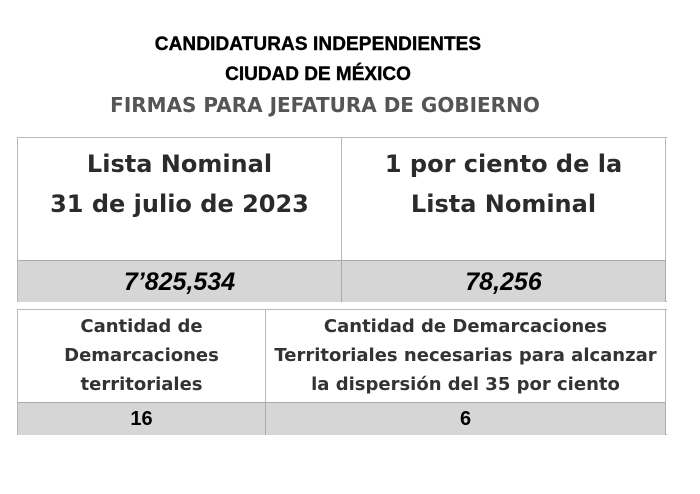 The height and width of the screenshot is (494, 700). I want to click on demarcaciones-header-line2: Demarcaciones, so click(141, 355).